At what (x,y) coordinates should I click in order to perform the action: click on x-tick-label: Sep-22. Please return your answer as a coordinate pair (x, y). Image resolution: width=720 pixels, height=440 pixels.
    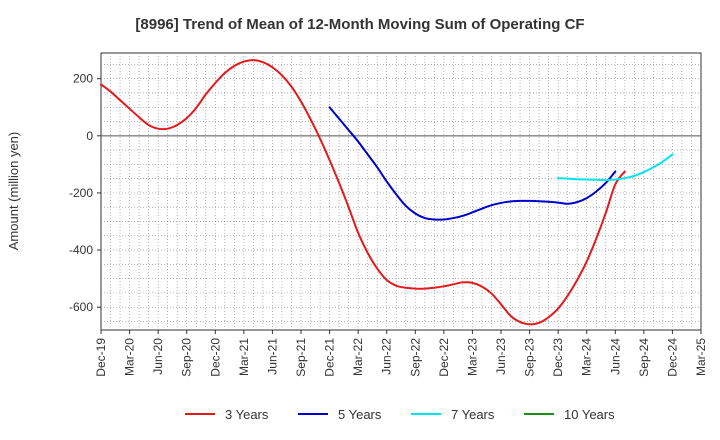
    Looking at the image, I should click on (415, 357).